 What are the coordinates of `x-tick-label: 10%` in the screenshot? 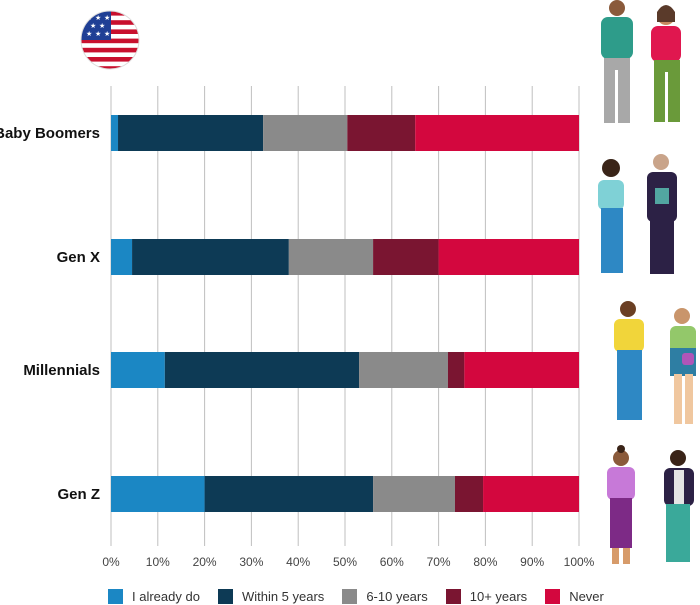 It's located at (158, 562).